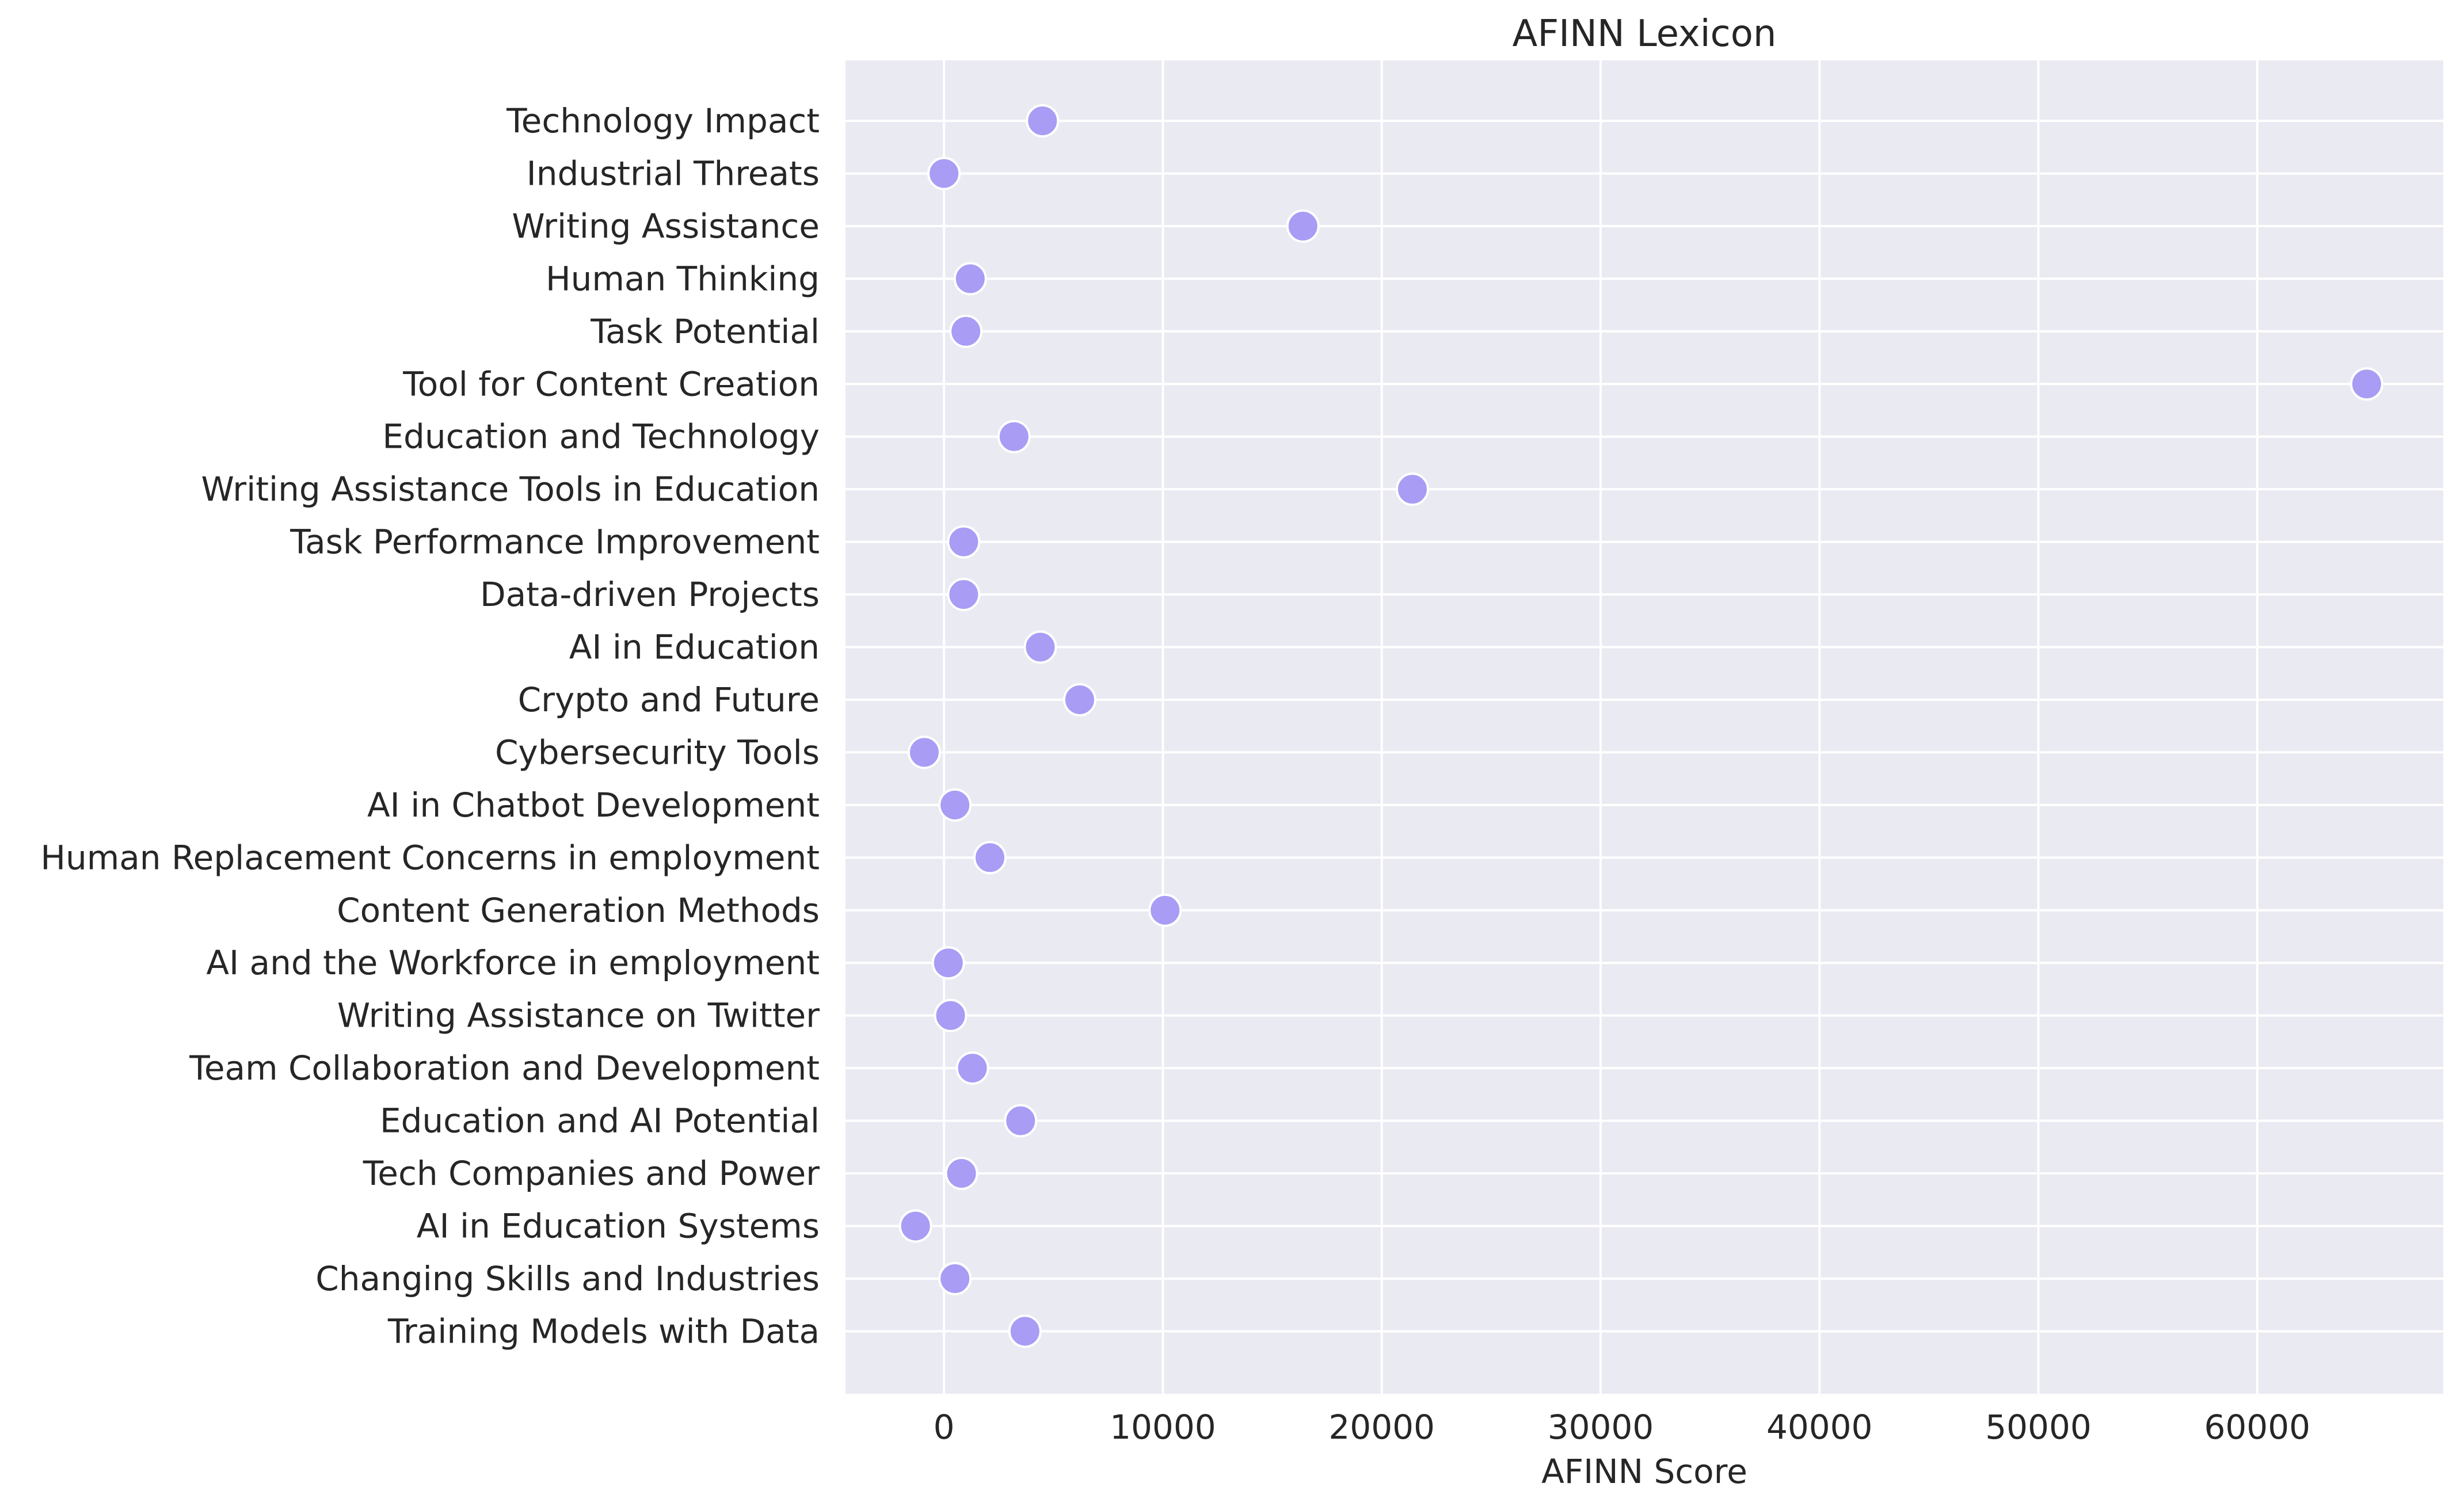  I want to click on x-tick-label: 40000, so click(1819, 1427).